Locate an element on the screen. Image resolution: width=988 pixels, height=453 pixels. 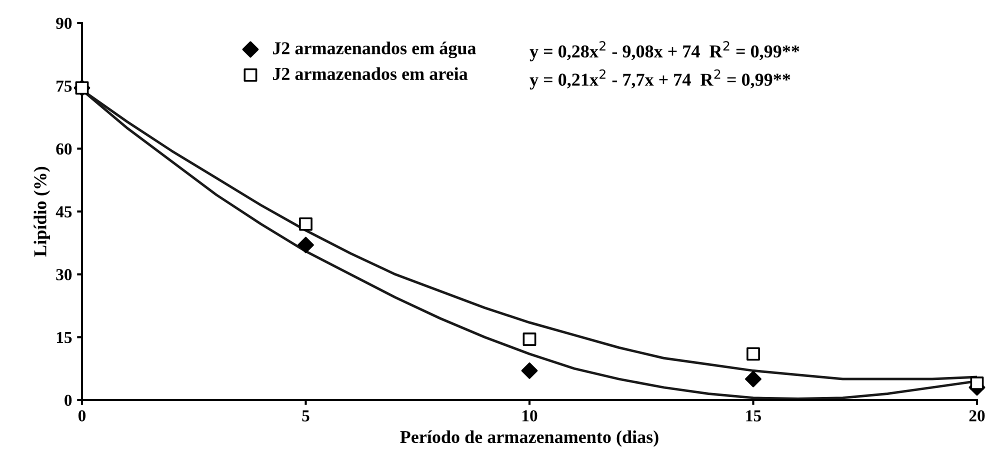
legend-label: J2 armazenandos em água is located at coordinates (374, 50).